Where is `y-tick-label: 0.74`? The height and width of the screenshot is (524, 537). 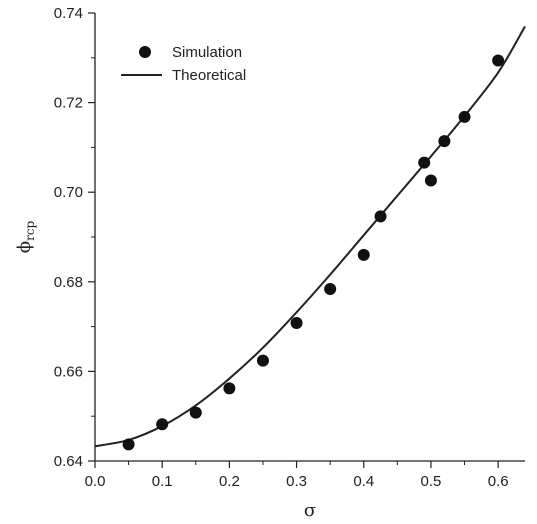 y-tick-label: 0.74 is located at coordinates (68, 13).